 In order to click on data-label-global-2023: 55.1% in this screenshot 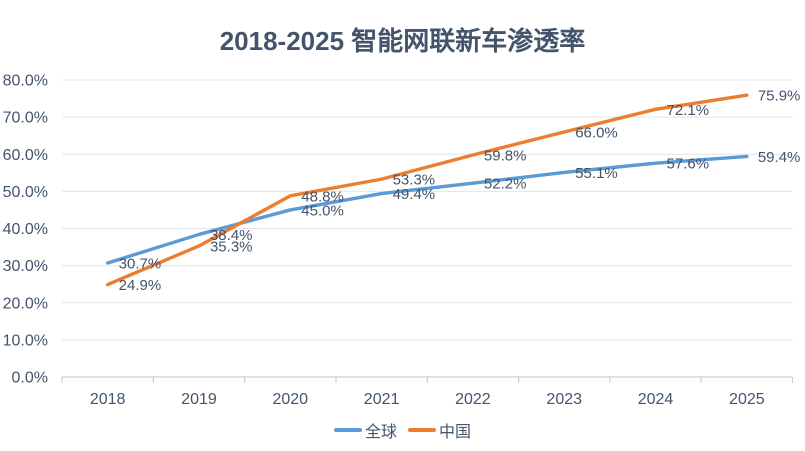, I will do `click(596, 173)`.